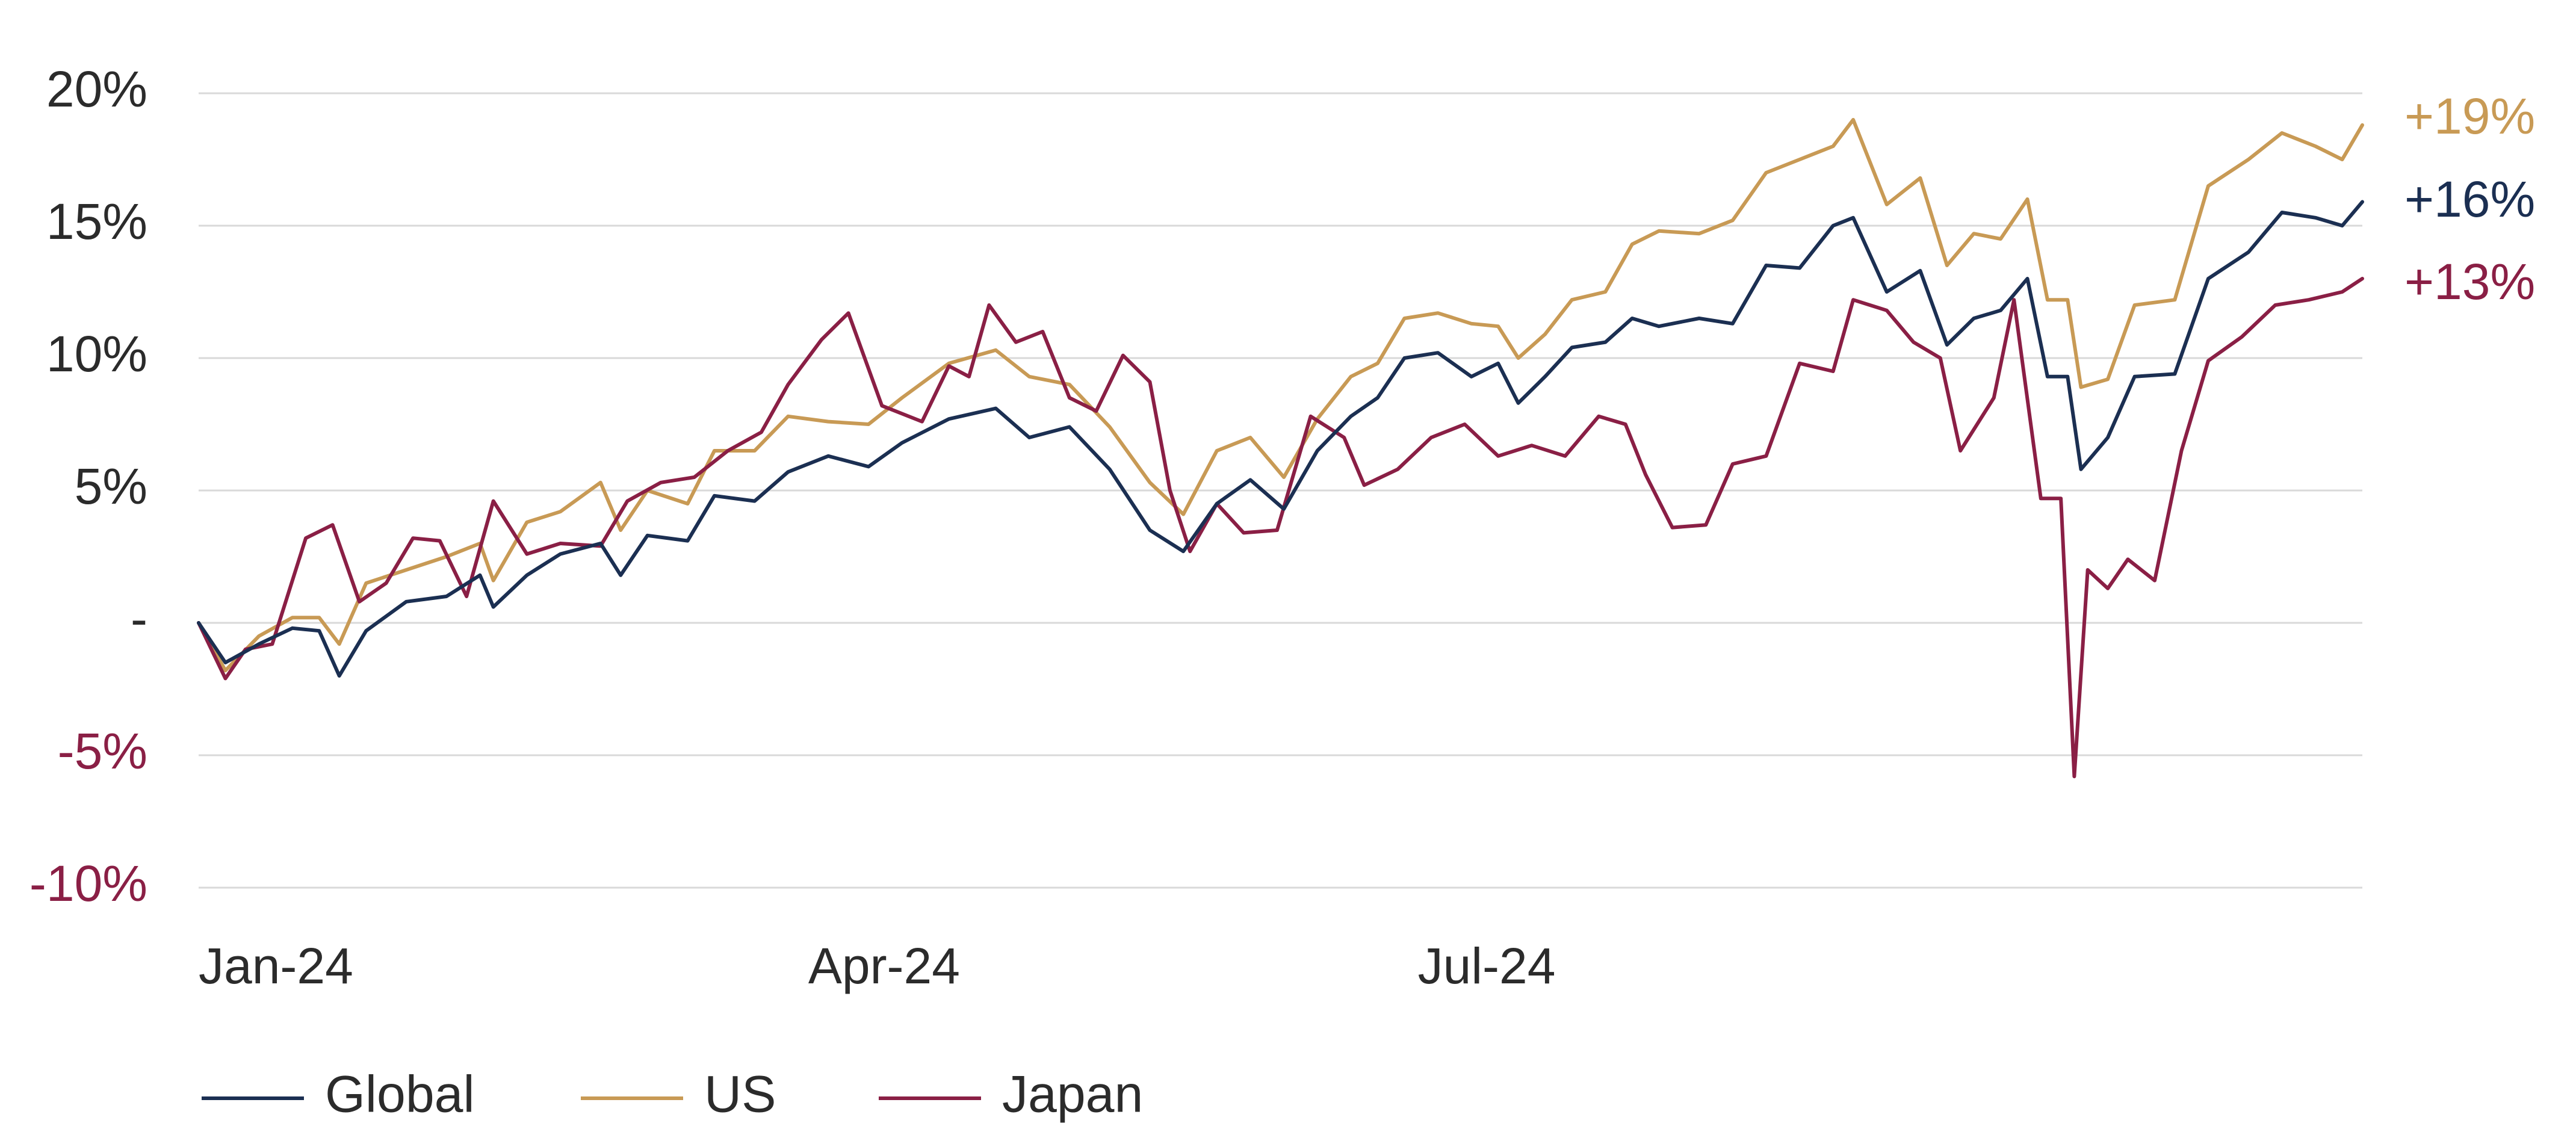 This screenshot has height=1138, width=2576. I want to click on end-labels: +16% +19% +13%, so click(2470, 199).